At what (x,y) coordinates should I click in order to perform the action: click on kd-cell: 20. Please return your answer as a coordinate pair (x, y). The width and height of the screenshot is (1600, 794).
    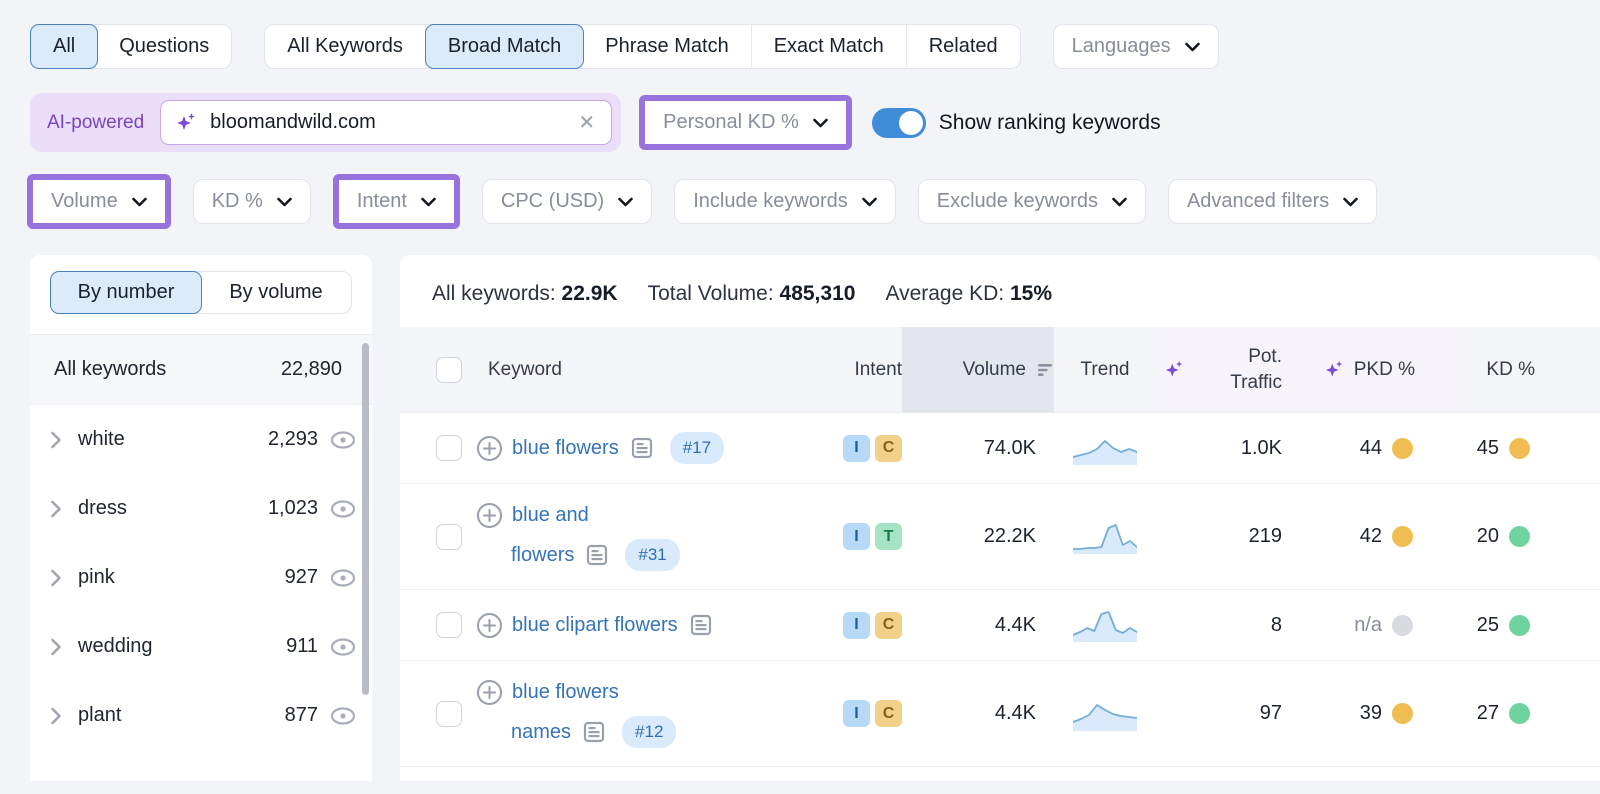
    Looking at the image, I should click on (1525, 536).